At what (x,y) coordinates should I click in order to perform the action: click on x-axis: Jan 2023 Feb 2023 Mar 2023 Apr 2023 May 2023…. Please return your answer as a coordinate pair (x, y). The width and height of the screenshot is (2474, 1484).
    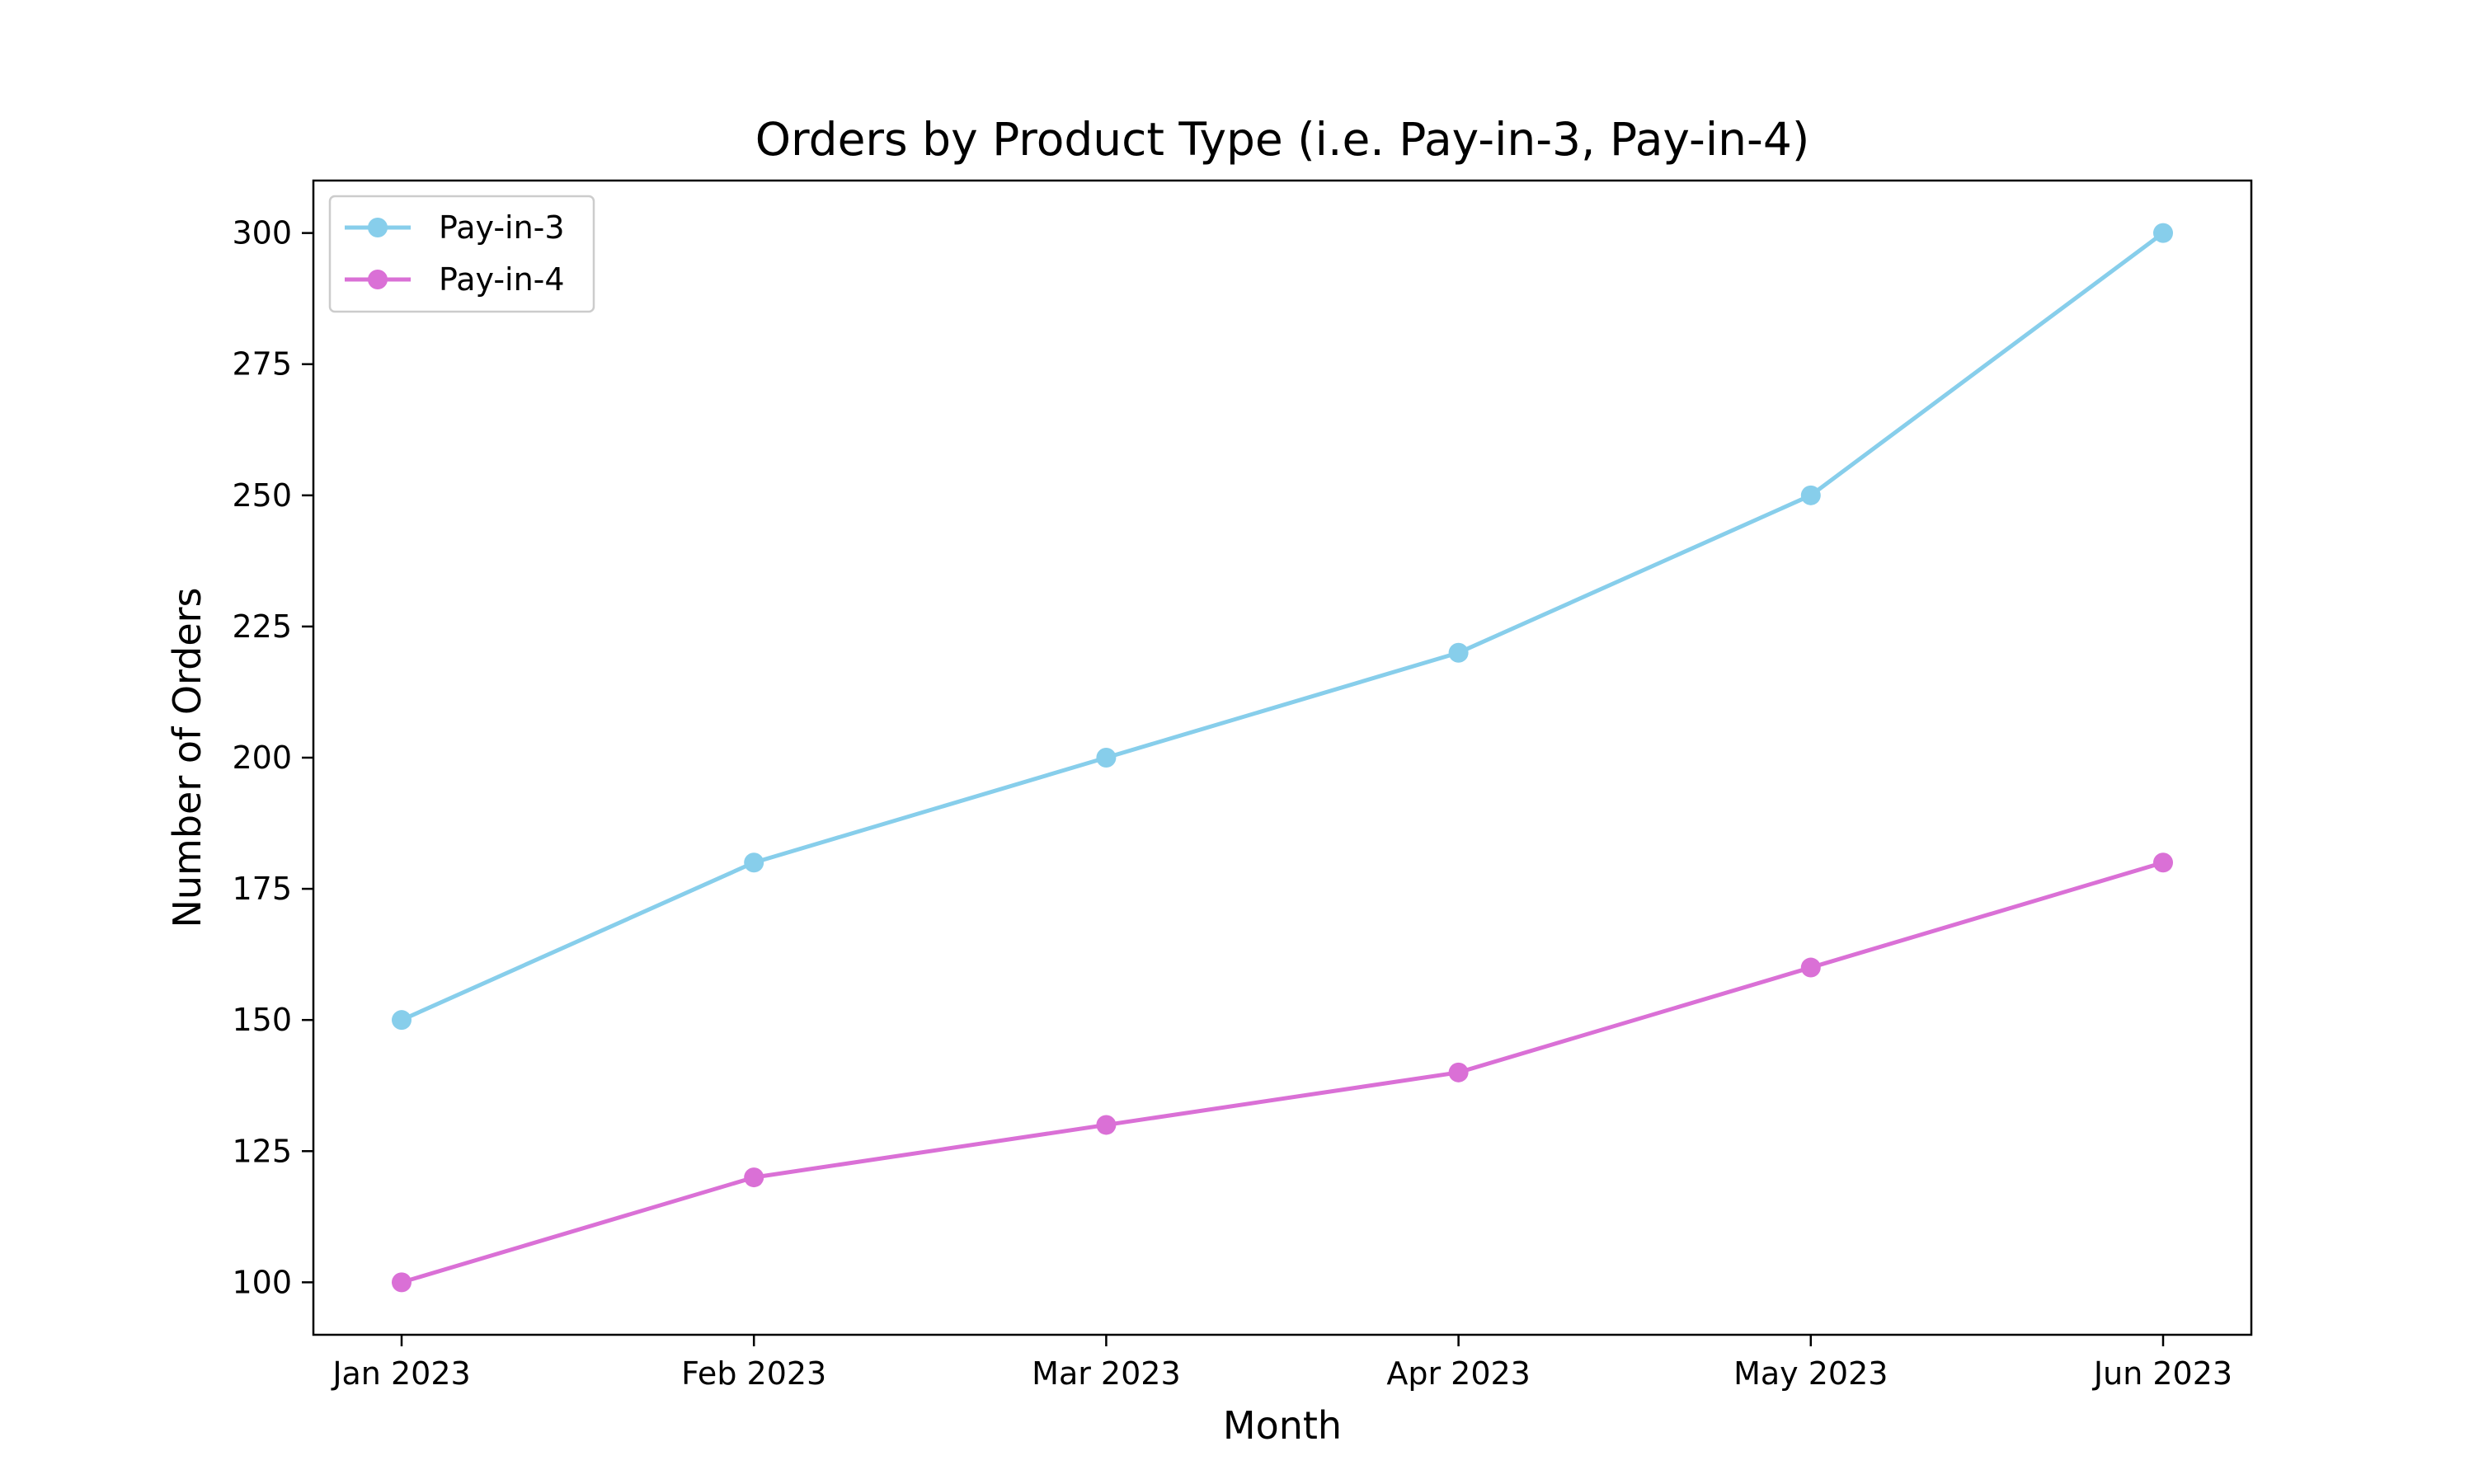
    Looking at the image, I should click on (1281, 1363).